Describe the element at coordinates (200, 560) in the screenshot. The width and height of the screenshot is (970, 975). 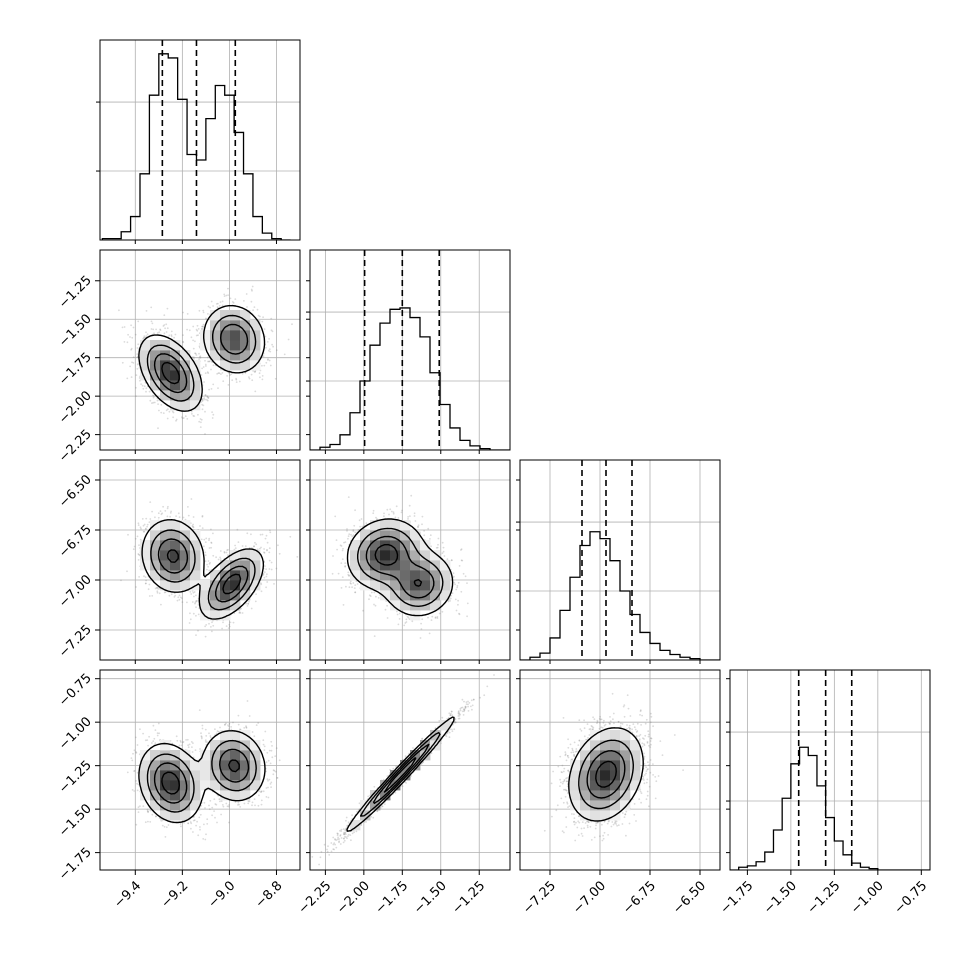
I see `panel-border` at that location.